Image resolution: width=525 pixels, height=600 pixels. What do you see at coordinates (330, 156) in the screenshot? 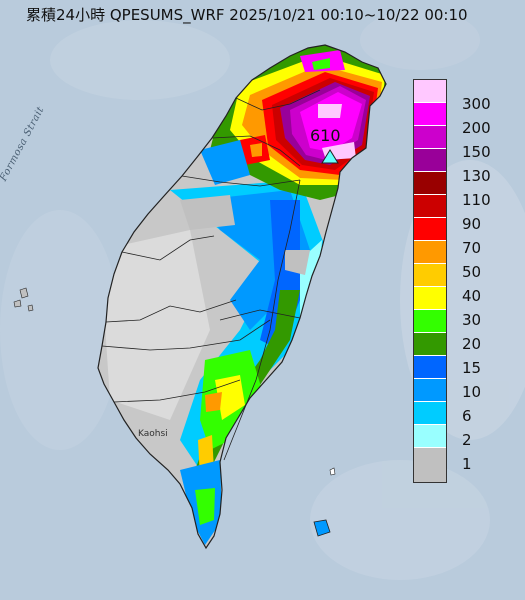
I see `max-rainfall-marker-icon` at bounding box center [330, 156].